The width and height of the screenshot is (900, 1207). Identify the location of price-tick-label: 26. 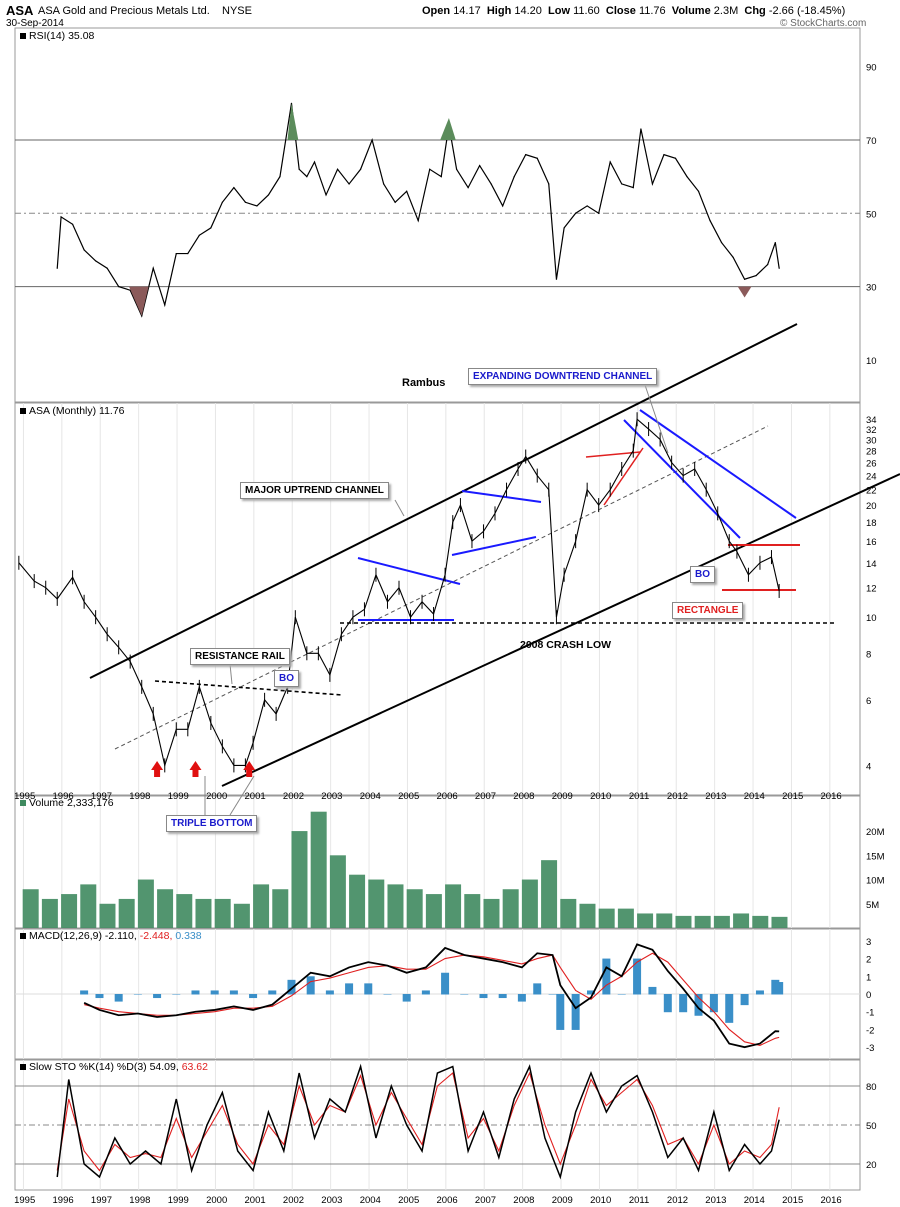
(871, 464).